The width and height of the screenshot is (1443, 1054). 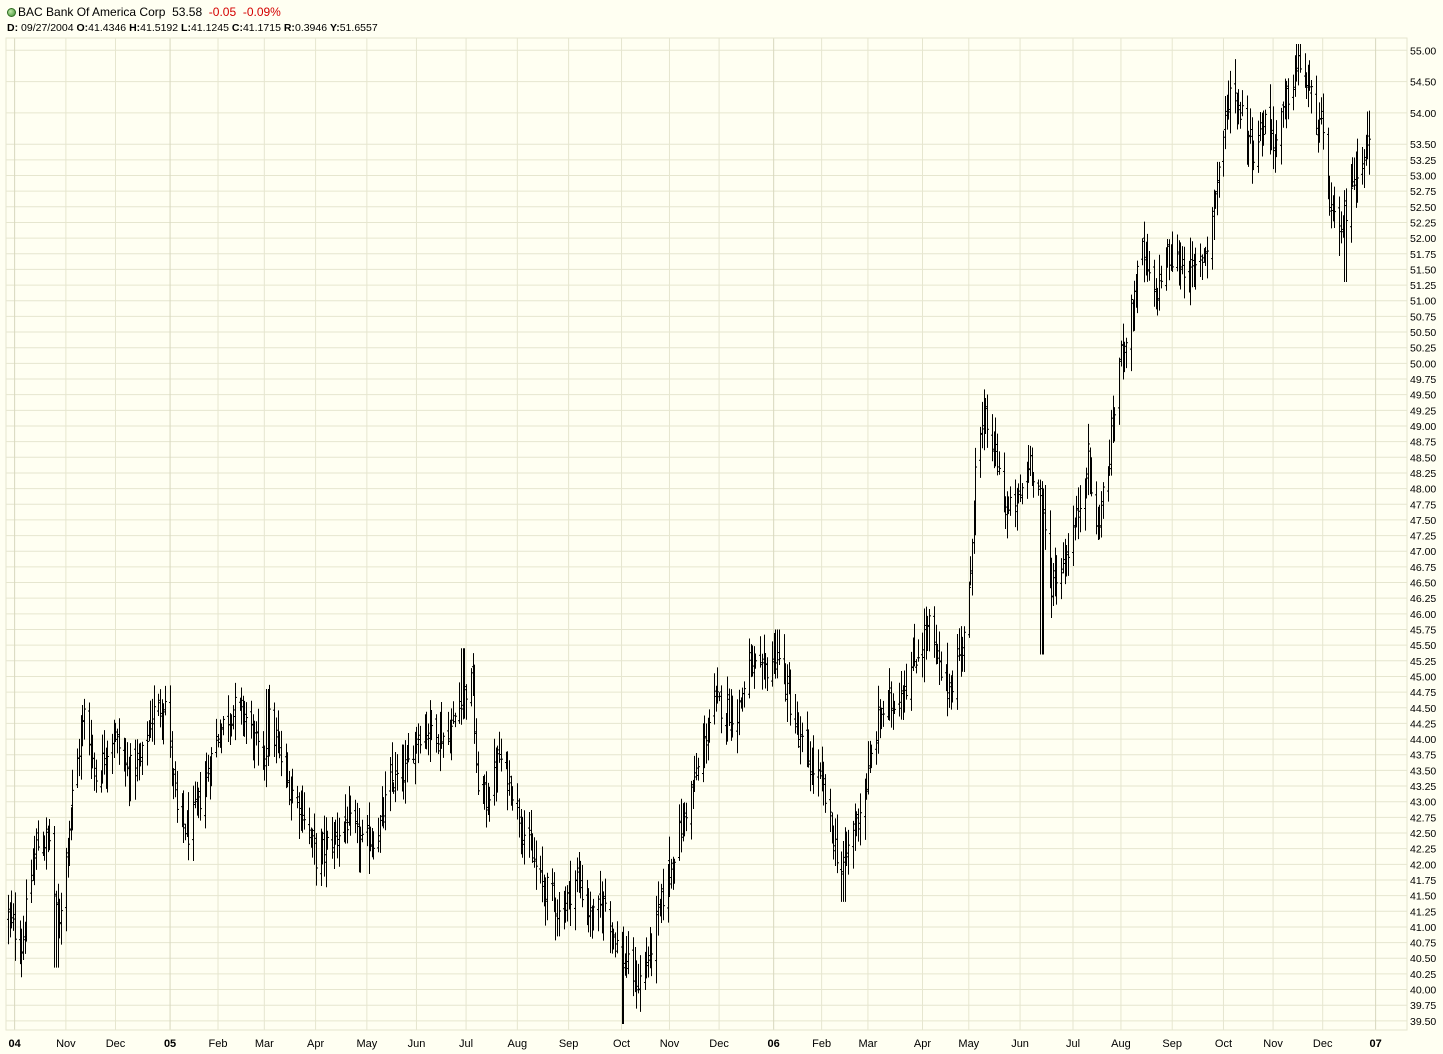 What do you see at coordinates (1423, 834) in the screenshot?
I see `y-tick-label: 42.50` at bounding box center [1423, 834].